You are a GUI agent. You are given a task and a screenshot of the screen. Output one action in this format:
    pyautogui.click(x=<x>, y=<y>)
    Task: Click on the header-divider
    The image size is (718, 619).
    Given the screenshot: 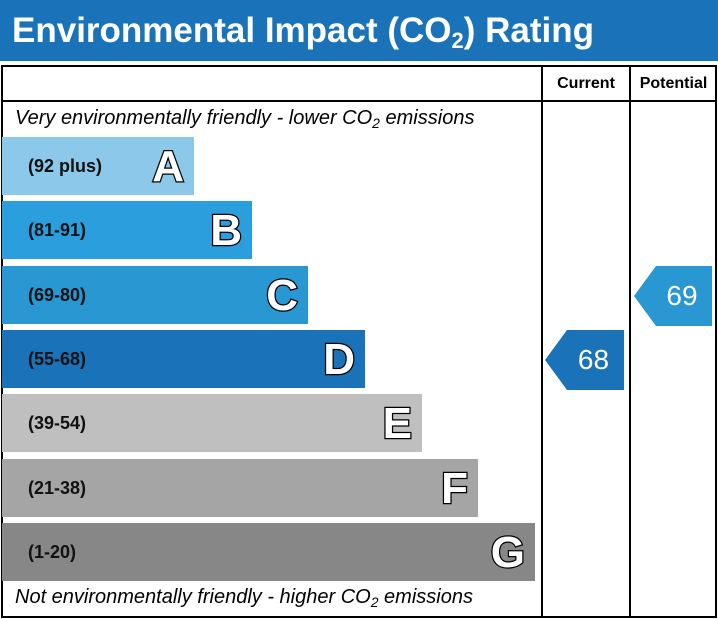 What is the action you would take?
    pyautogui.click(x=359, y=101)
    